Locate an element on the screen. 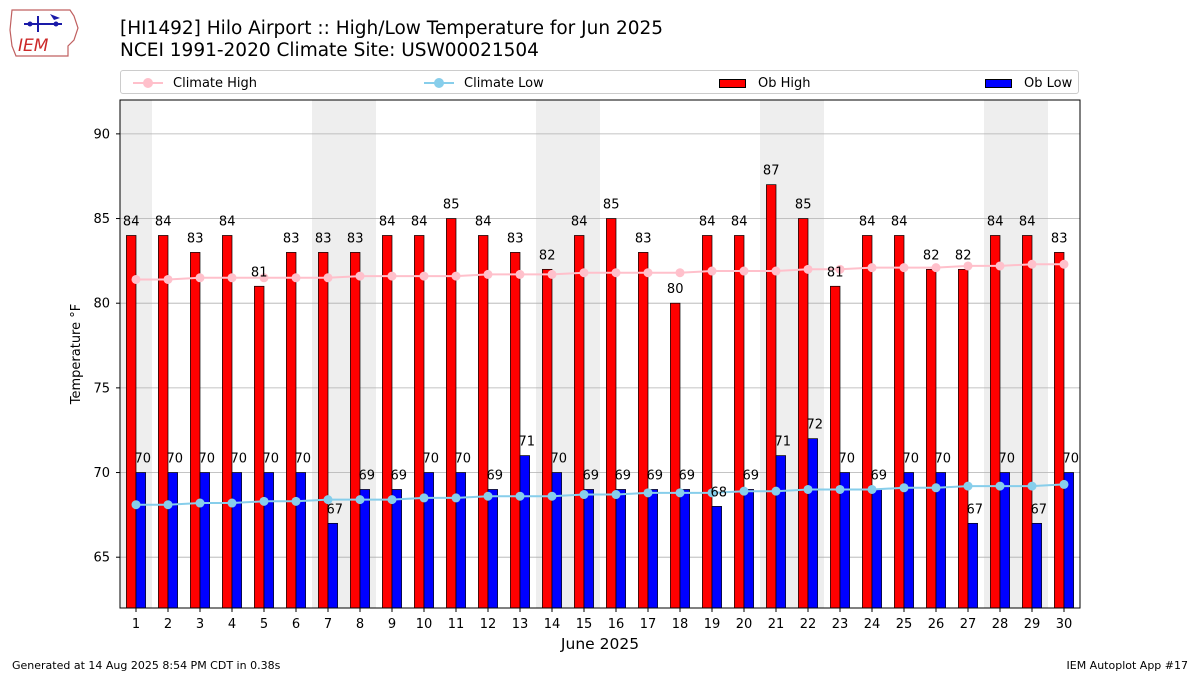  ob-high-label: 82 is located at coordinates (963, 255).